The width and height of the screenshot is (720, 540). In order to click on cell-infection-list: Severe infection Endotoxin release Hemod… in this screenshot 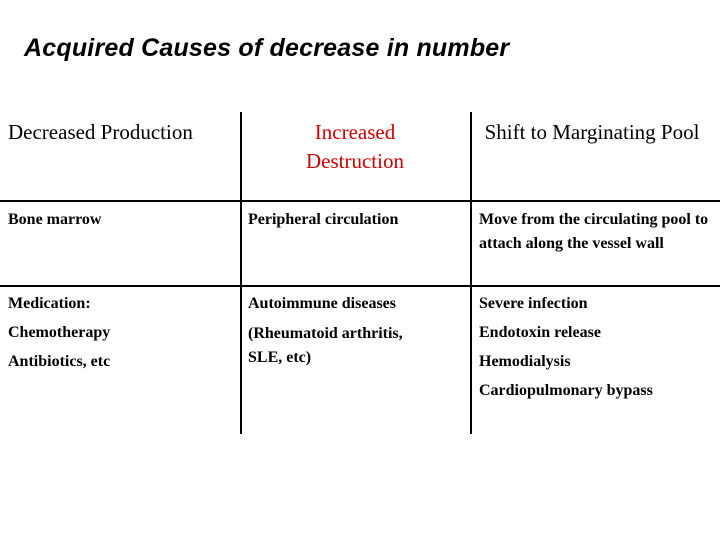, I will do `click(597, 347)`.